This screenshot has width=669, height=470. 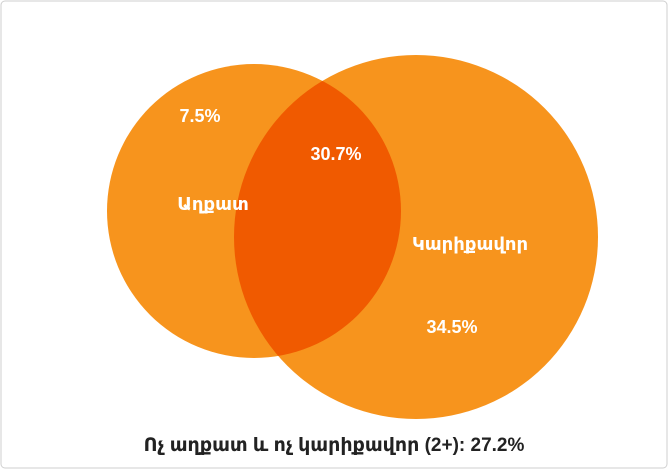 What do you see at coordinates (335, 154) in the screenshot?
I see `region-value: 30.7%` at bounding box center [335, 154].